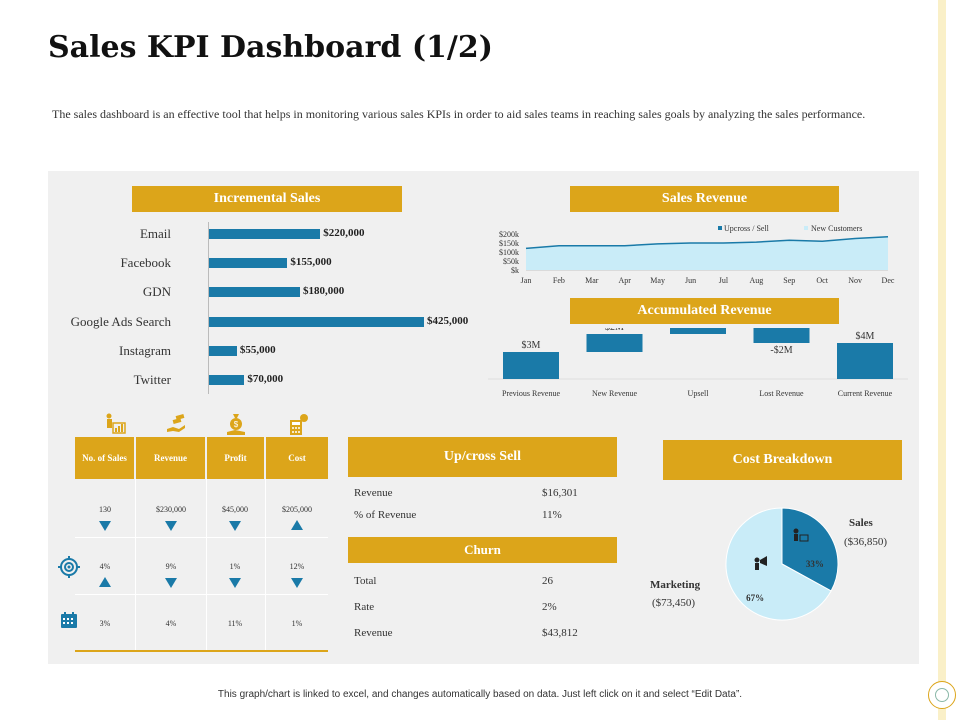 This screenshot has height=720, width=960. Describe the element at coordinates (815, 564) in the screenshot. I see `pie-percent-label: 33%` at that location.